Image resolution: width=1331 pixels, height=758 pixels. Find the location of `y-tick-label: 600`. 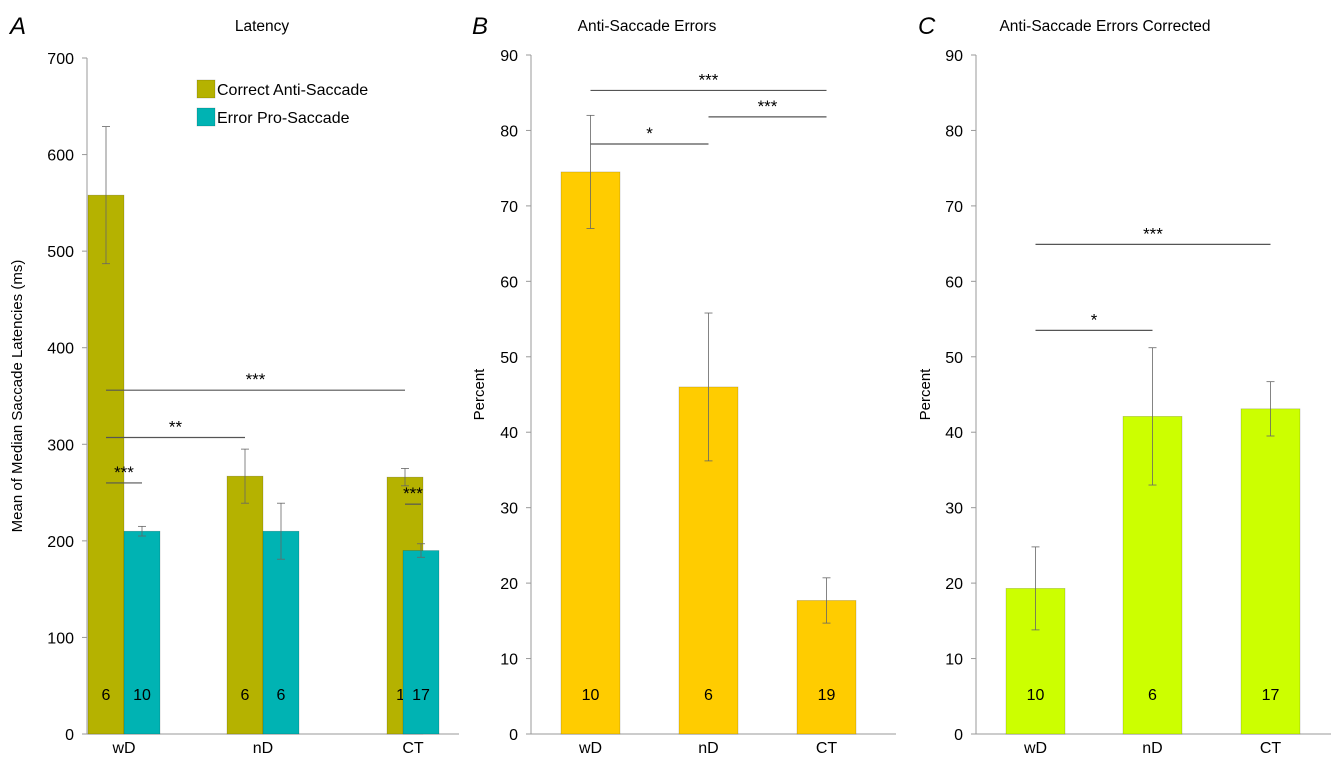

y-tick-label: 600 is located at coordinates (60, 156).